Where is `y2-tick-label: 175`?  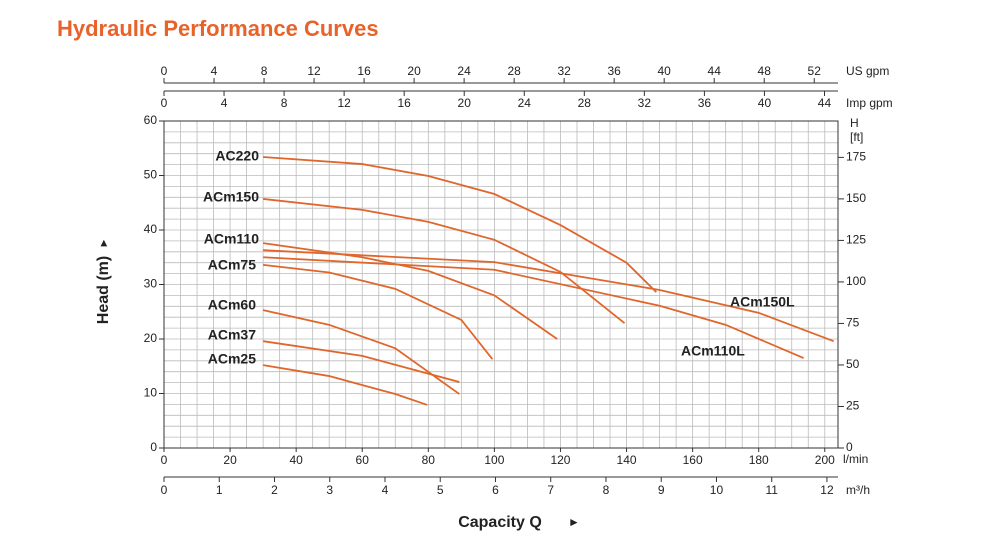
y2-tick-label: 175 is located at coordinates (856, 157).